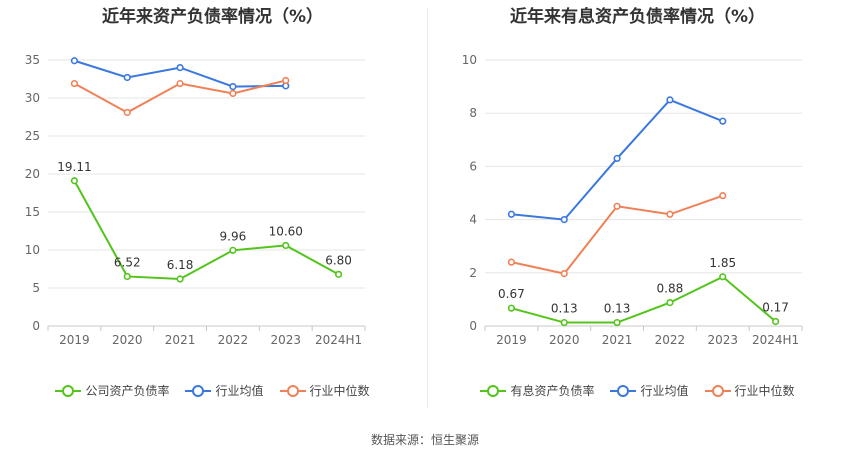  I want to click on data-label: 6.52, so click(127, 262).